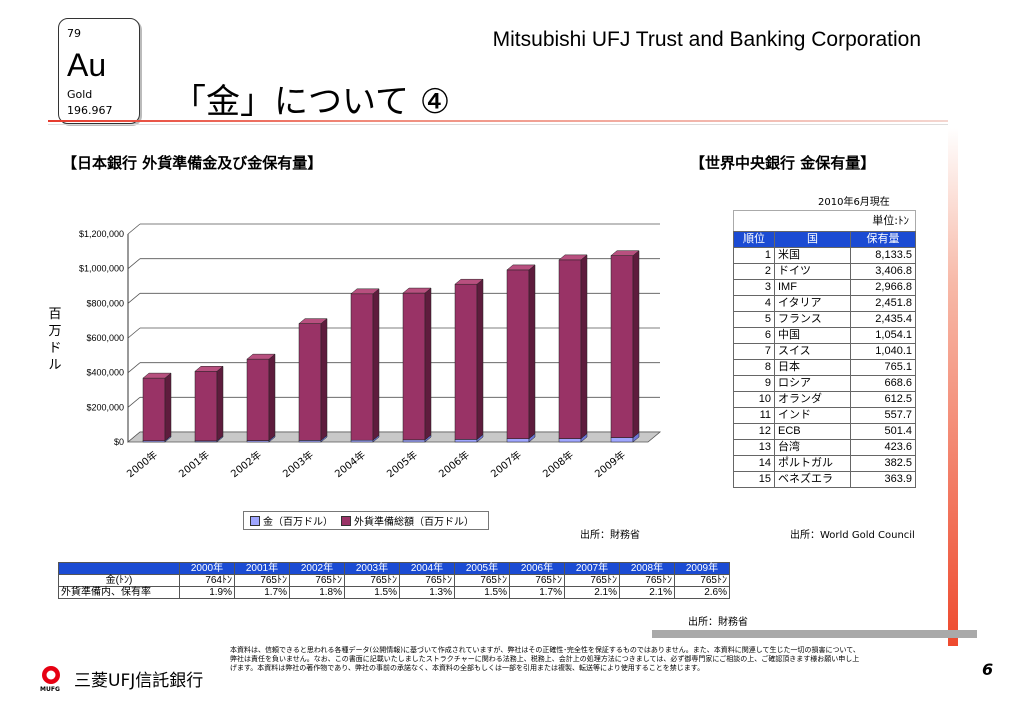  What do you see at coordinates (298, 522) in the screenshot?
I see `legend-label-gold: 金（百万ドル）` at bounding box center [298, 522].